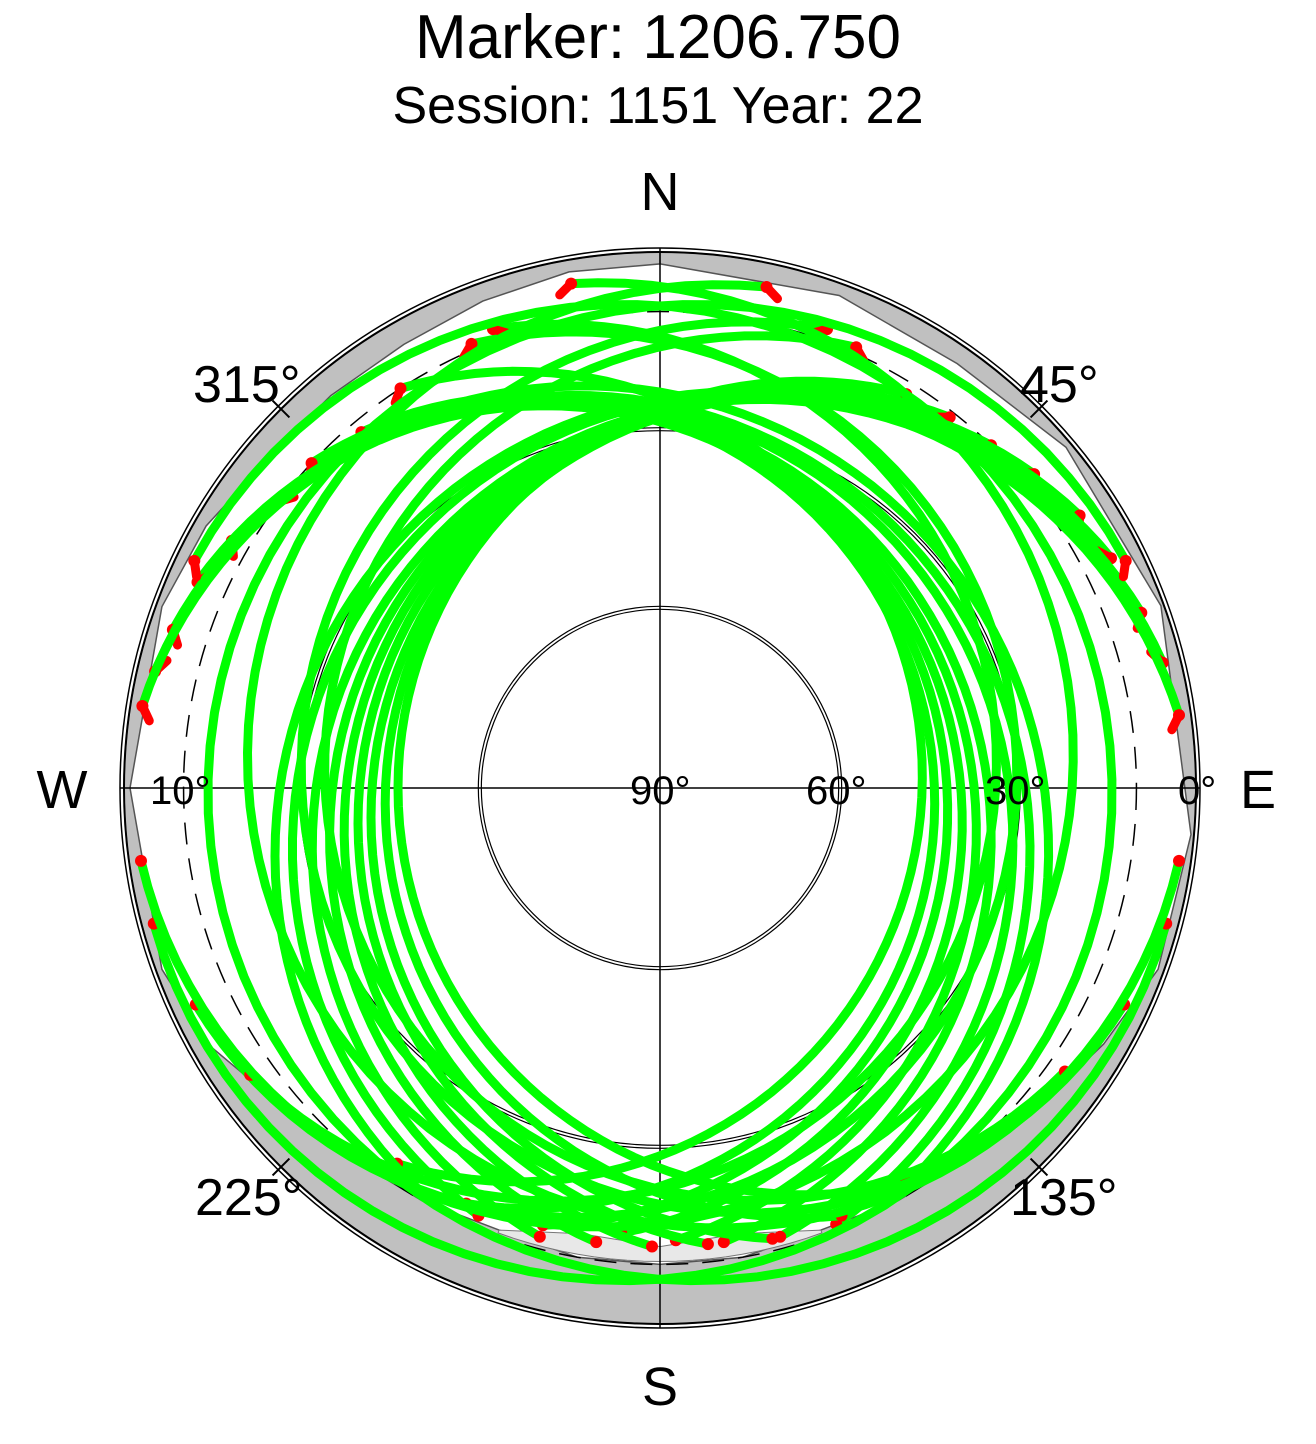 The height and width of the screenshot is (1444, 1316). I want to click on chart-title: Marker: 1206.750, so click(658, 37).